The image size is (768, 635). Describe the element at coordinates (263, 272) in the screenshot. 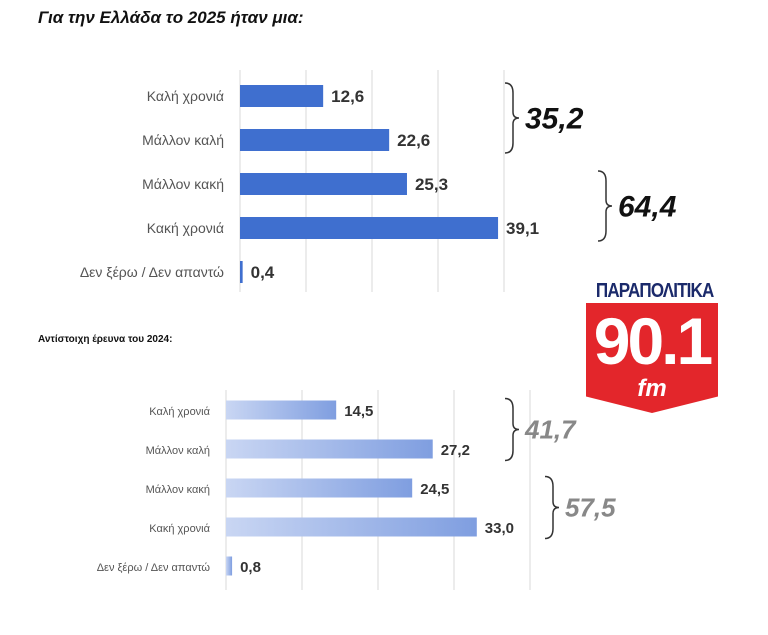

I see `value-label: 0,4` at that location.